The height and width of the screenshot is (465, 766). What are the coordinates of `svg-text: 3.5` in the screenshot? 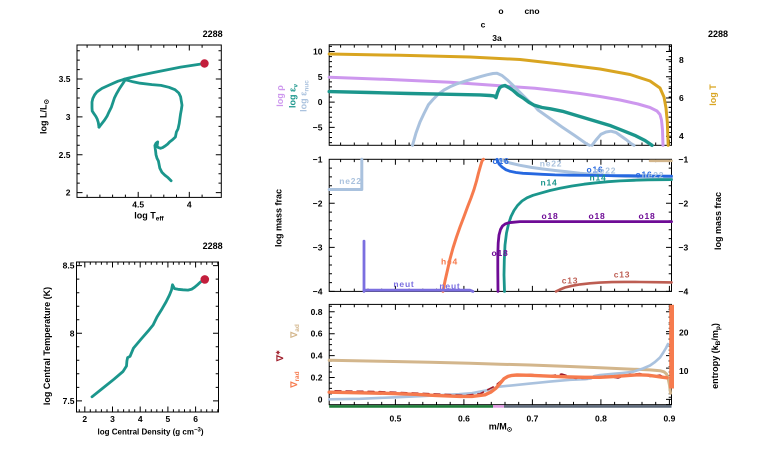 It's located at (65, 79).